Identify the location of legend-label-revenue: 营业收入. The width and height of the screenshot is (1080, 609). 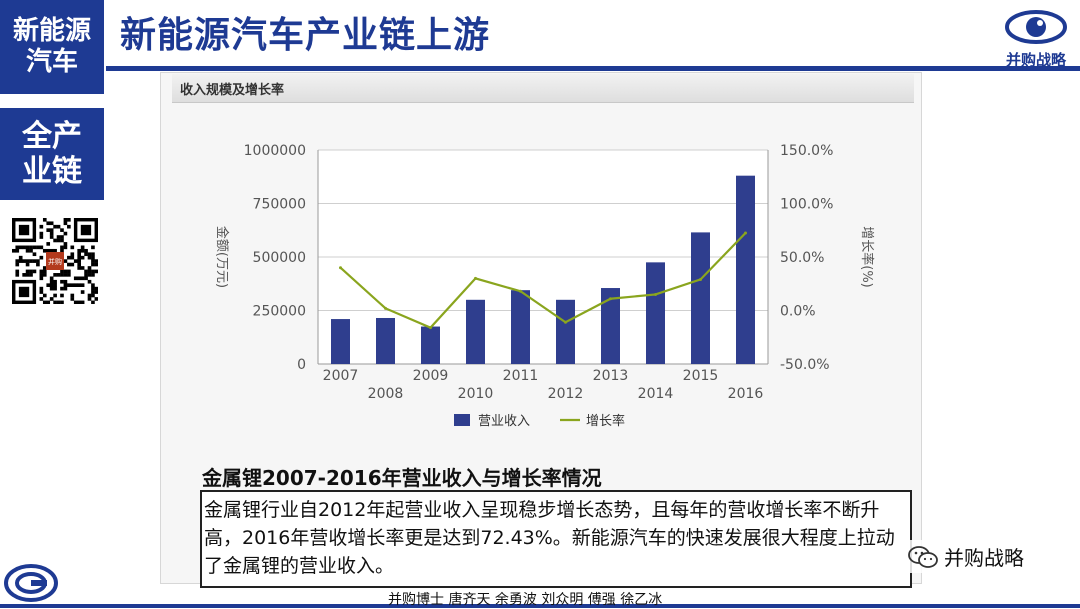
(504, 421).